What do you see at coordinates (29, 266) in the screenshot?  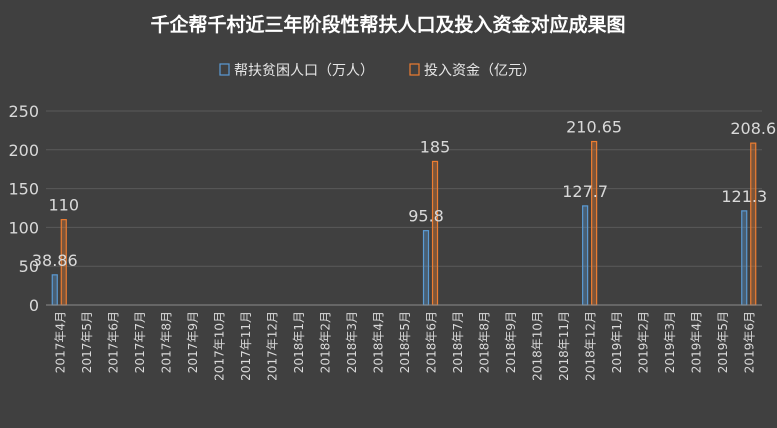 I see `y-tick-label: 50` at bounding box center [29, 266].